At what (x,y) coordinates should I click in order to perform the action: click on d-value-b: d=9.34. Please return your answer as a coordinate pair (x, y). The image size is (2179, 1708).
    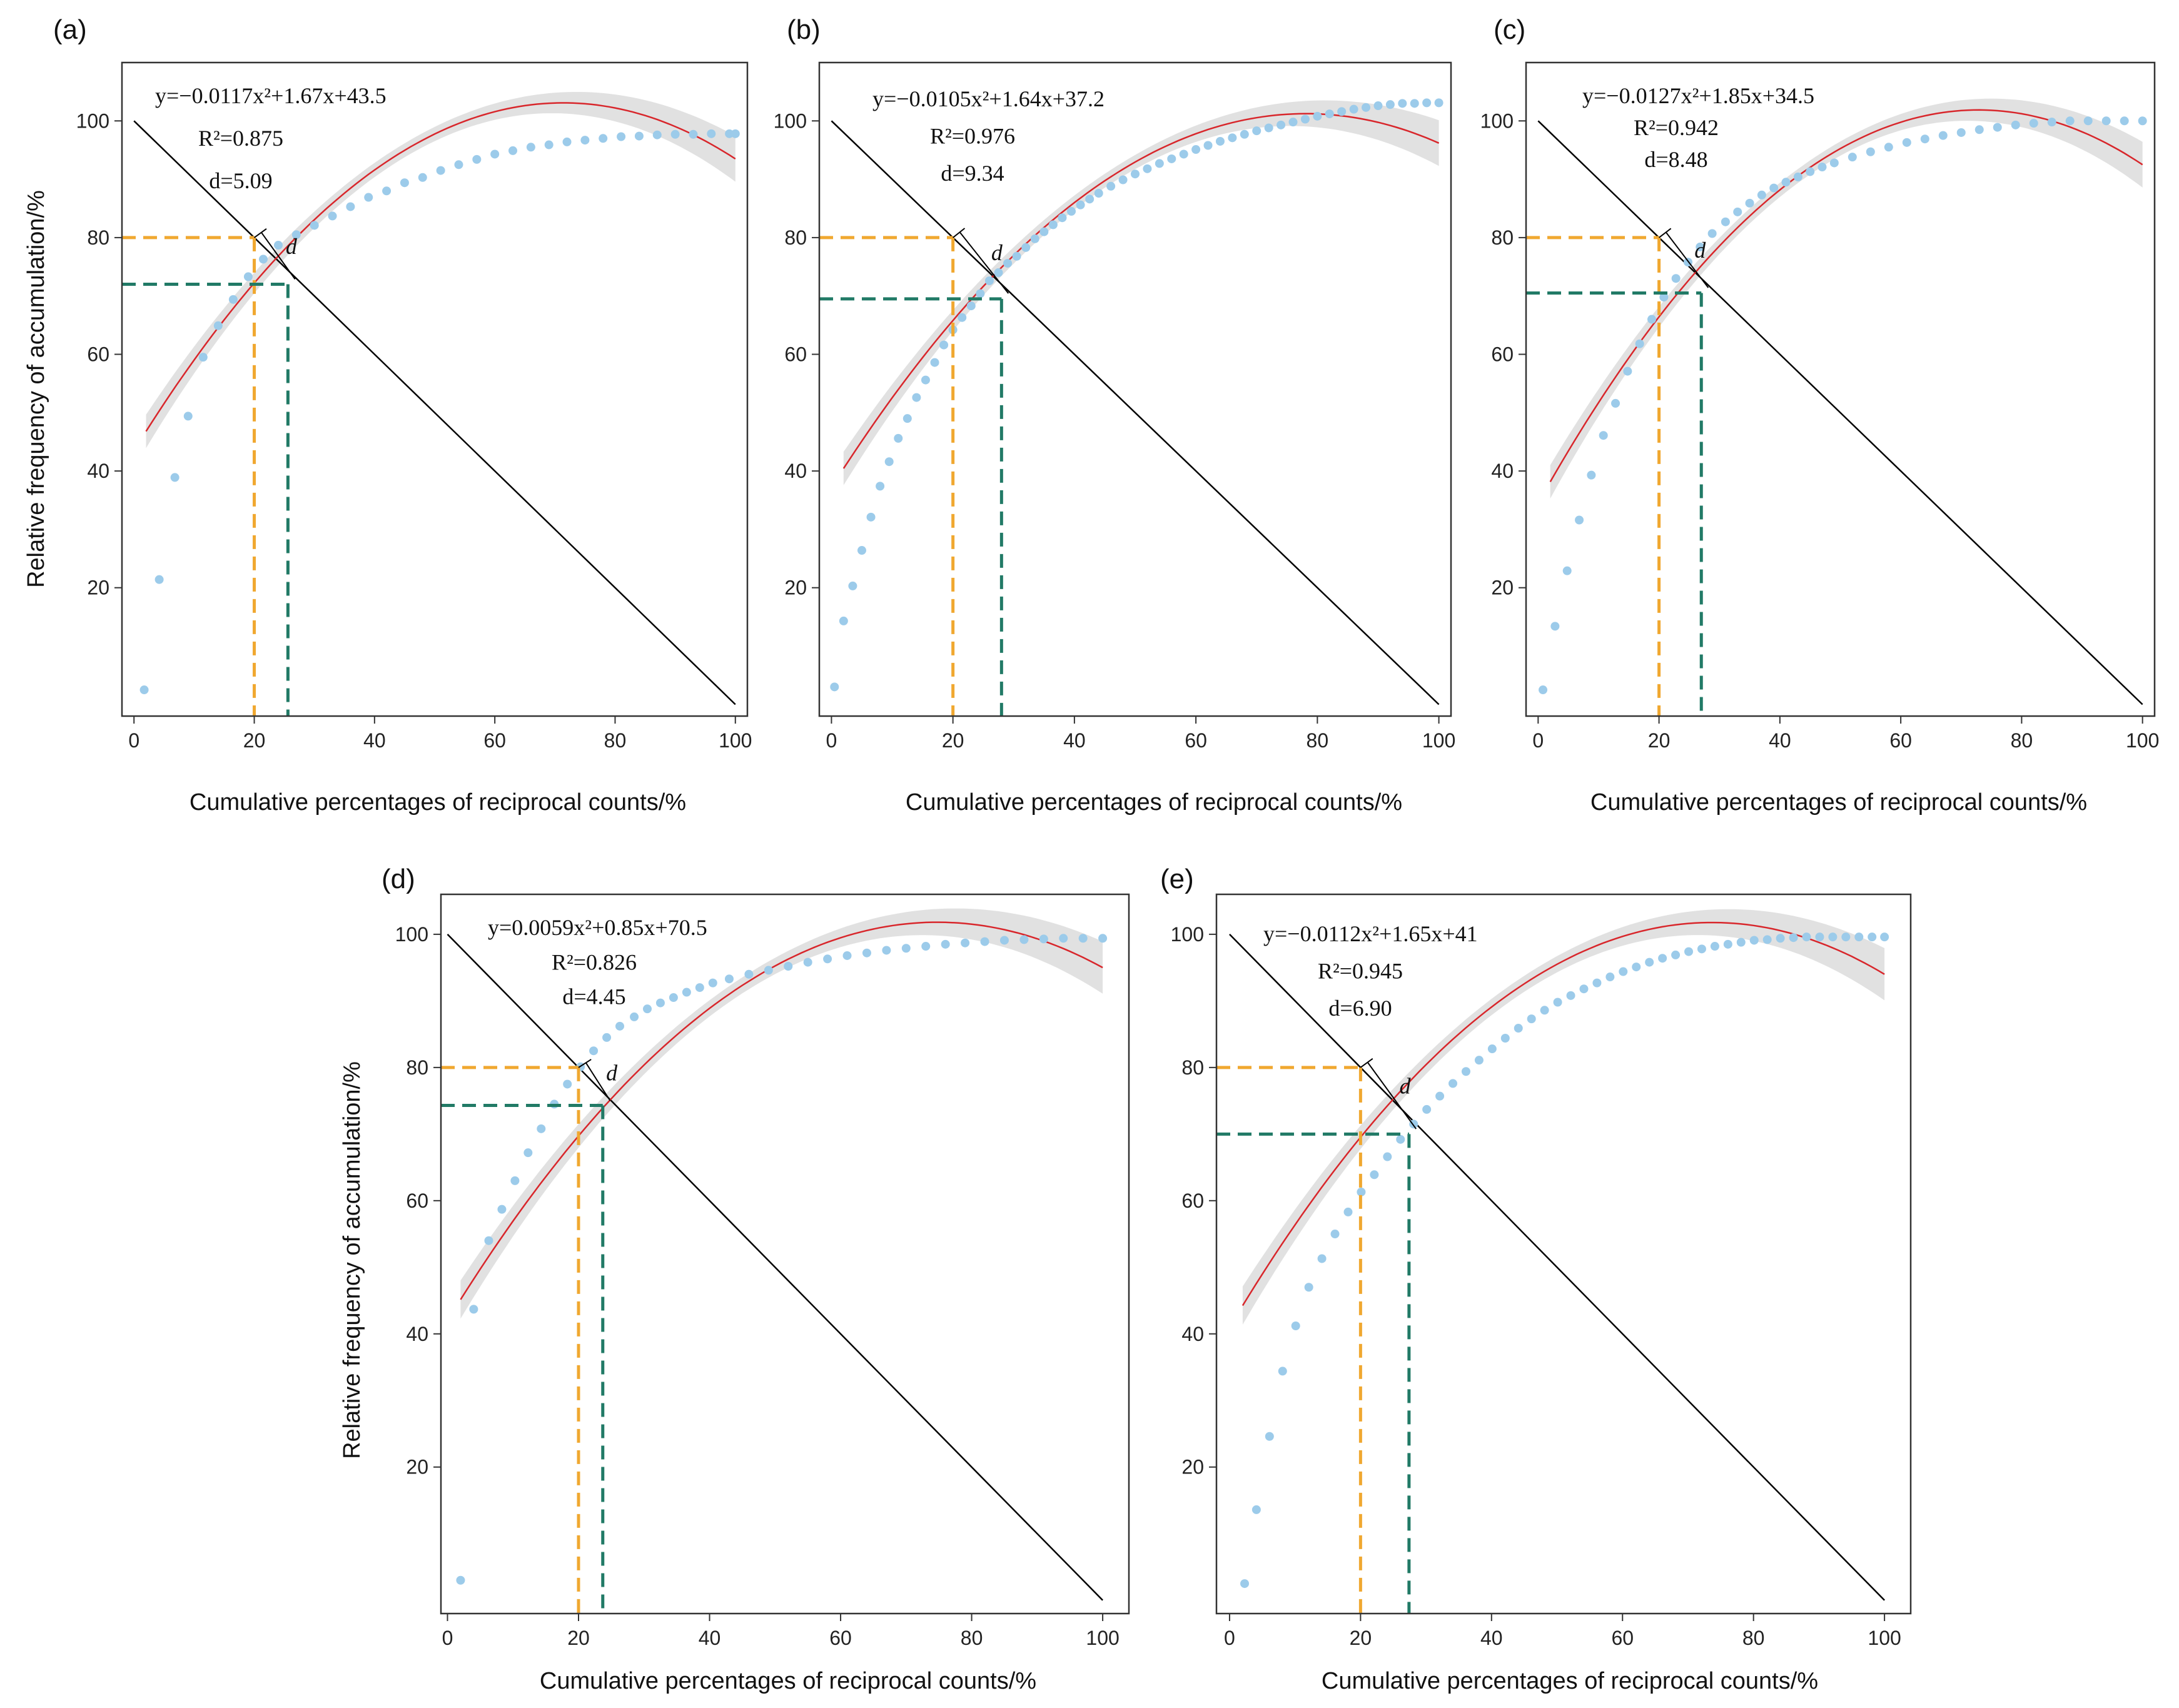
    Looking at the image, I should click on (972, 173).